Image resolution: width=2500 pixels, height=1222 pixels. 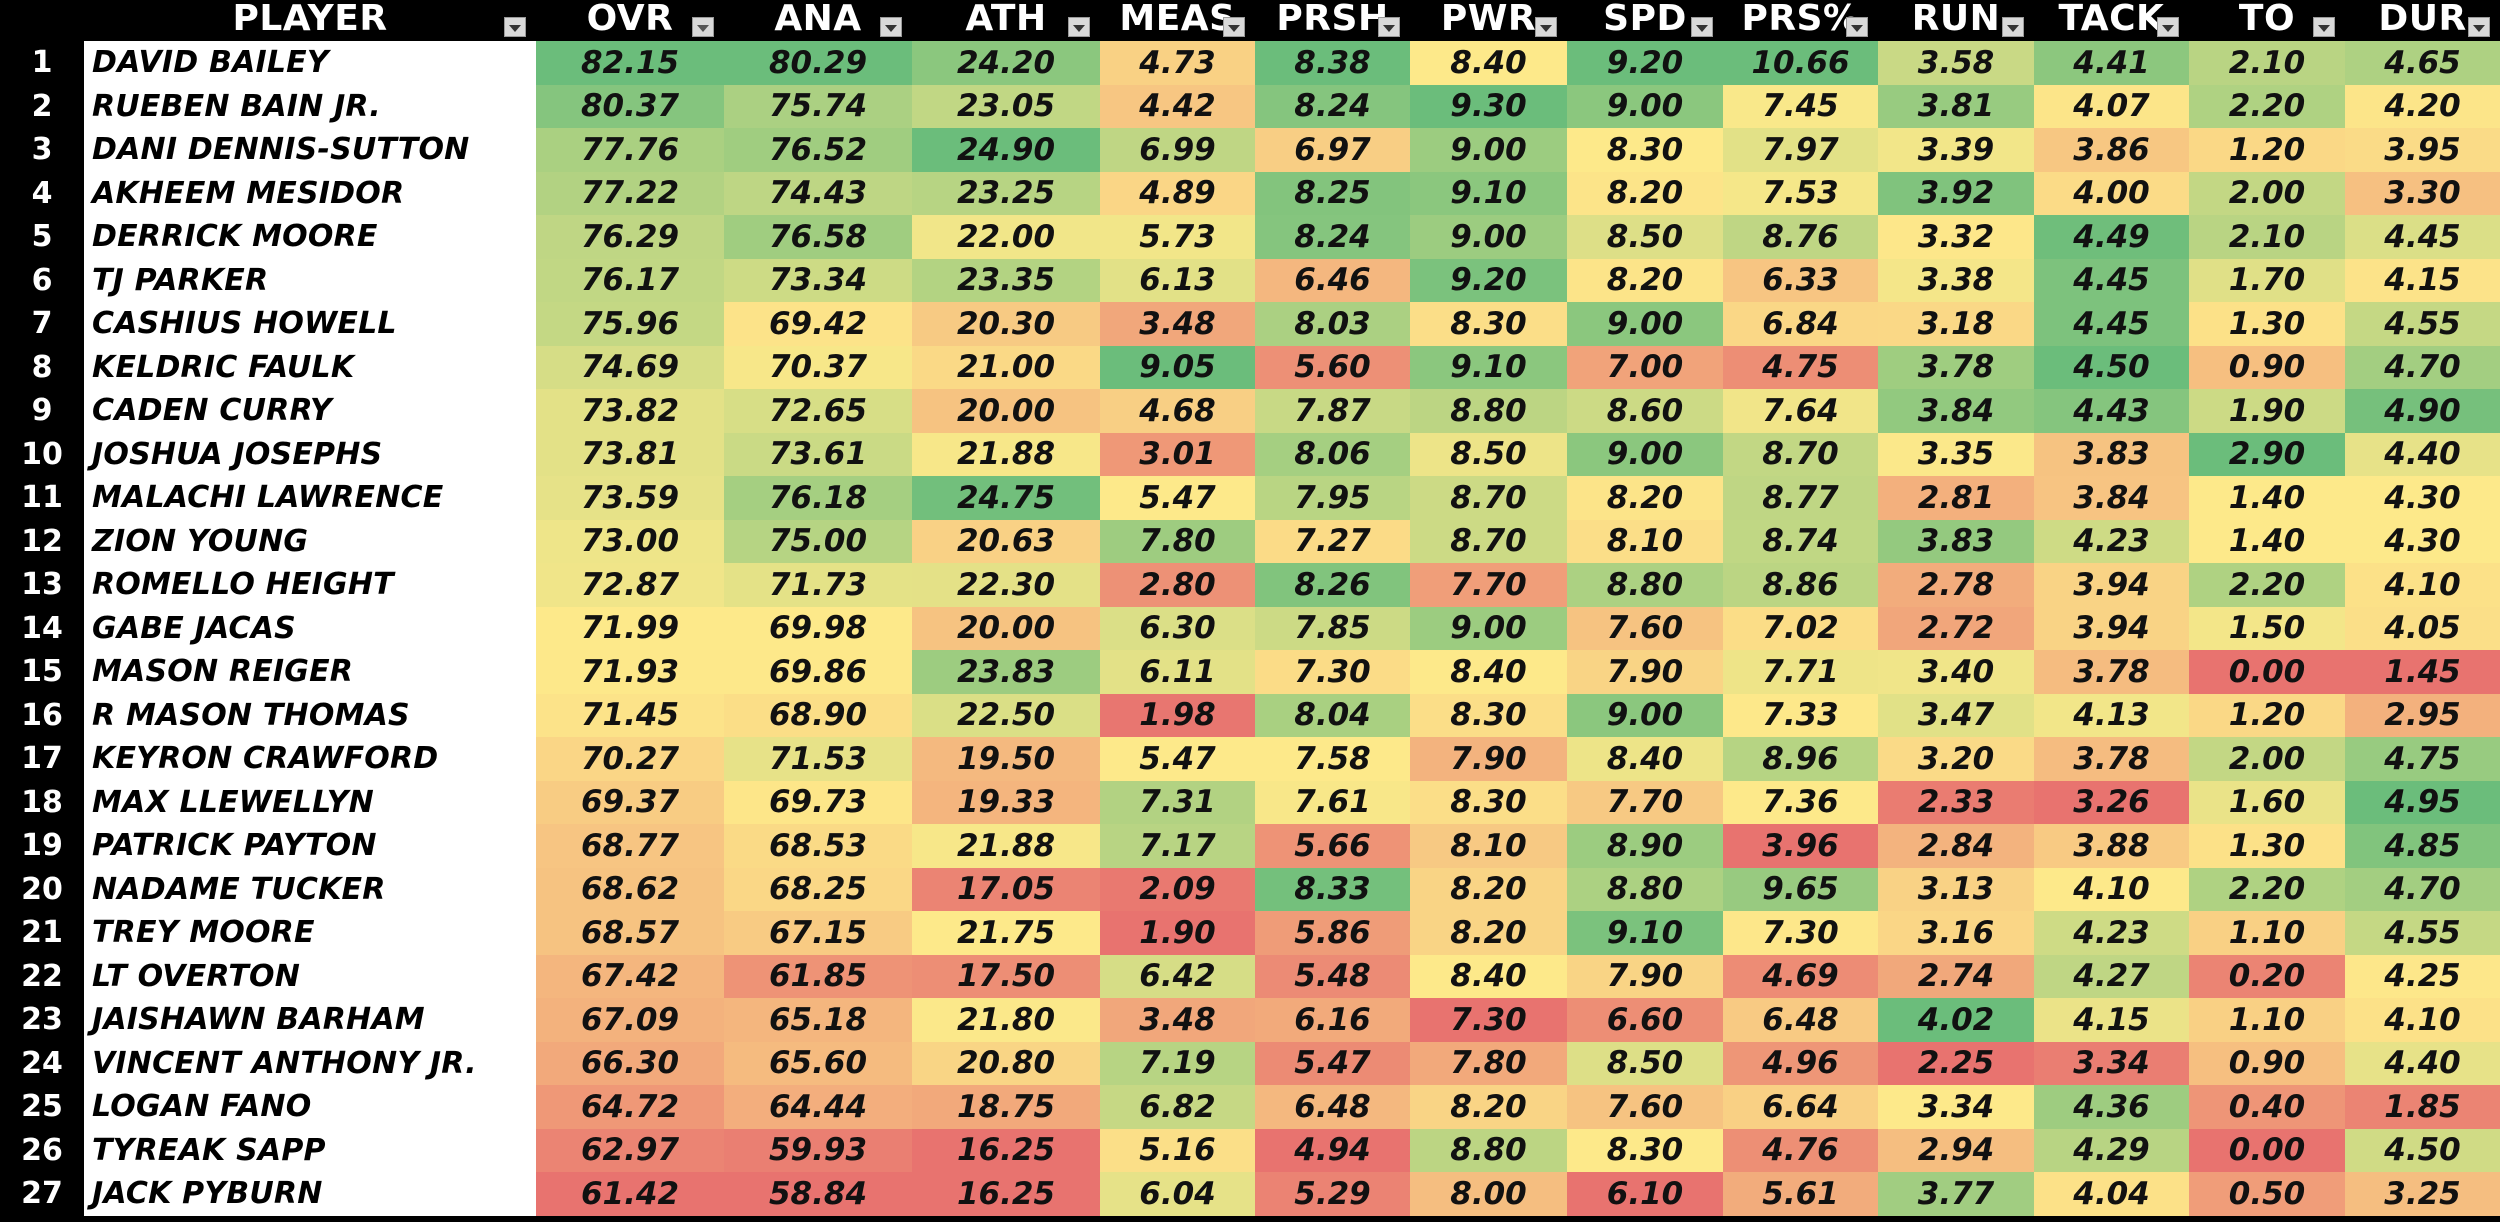 What do you see at coordinates (2111, 1107) in the screenshot?
I see `stat-cell-tack: 4.36` at bounding box center [2111, 1107].